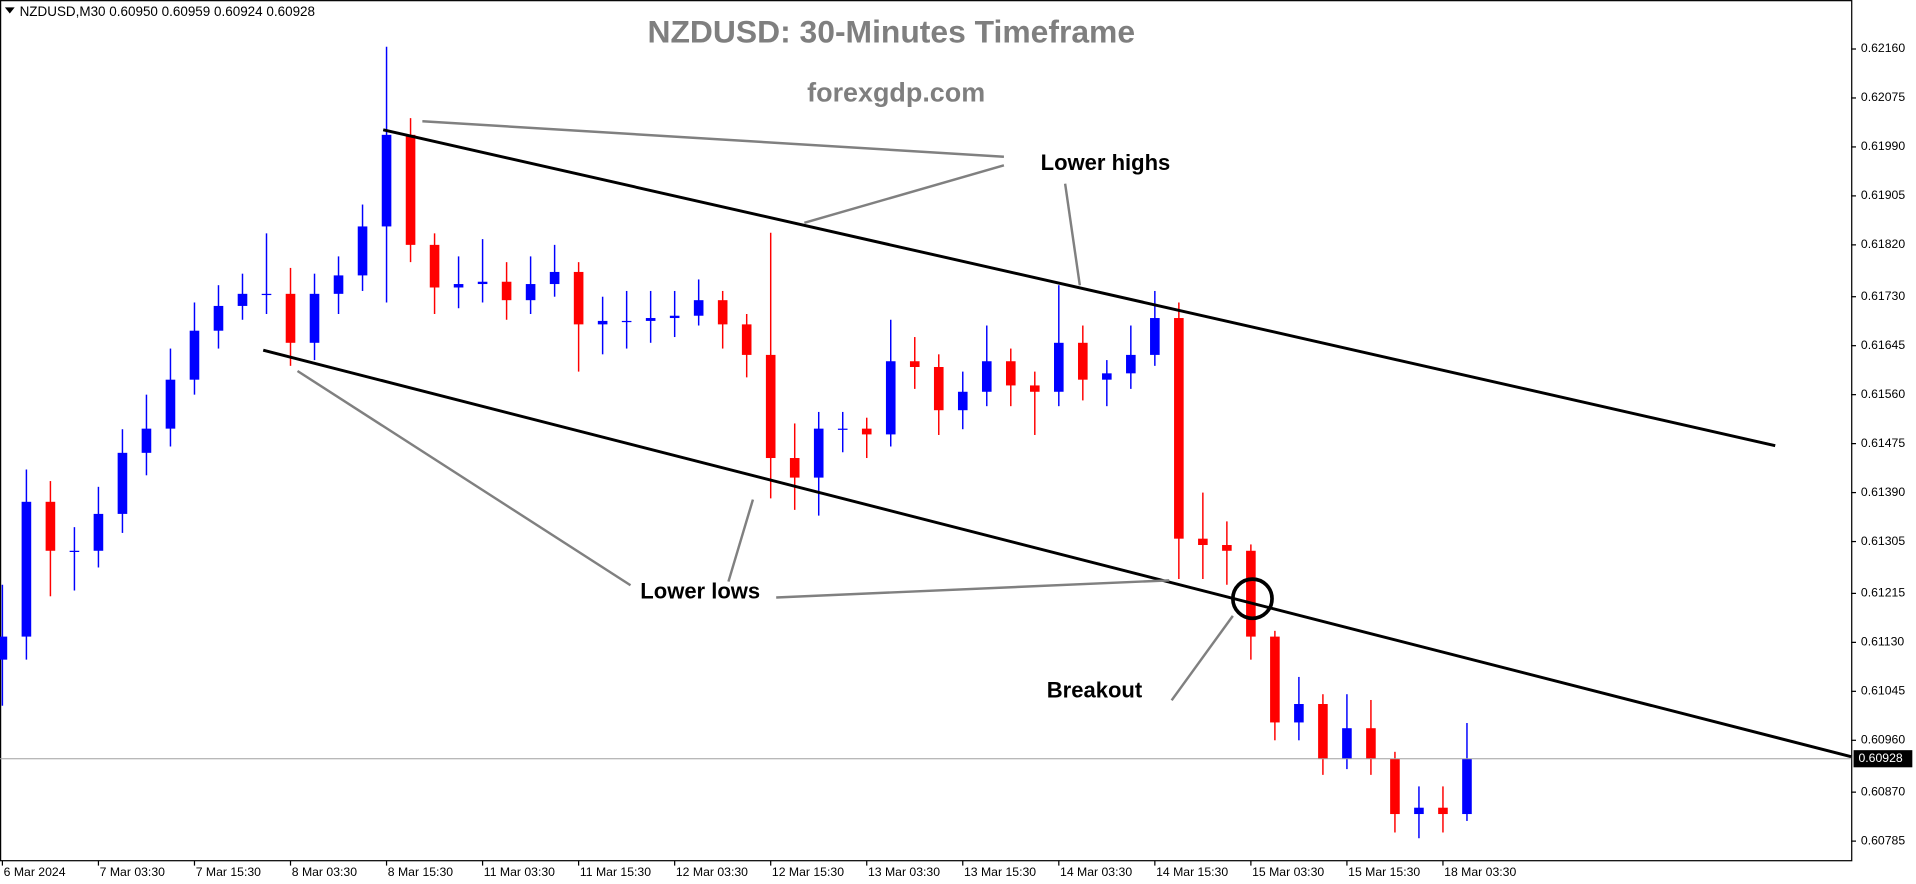 The width and height of the screenshot is (1916, 884). What do you see at coordinates (1106, 162) in the screenshot?
I see `annotation: Lower highs` at bounding box center [1106, 162].